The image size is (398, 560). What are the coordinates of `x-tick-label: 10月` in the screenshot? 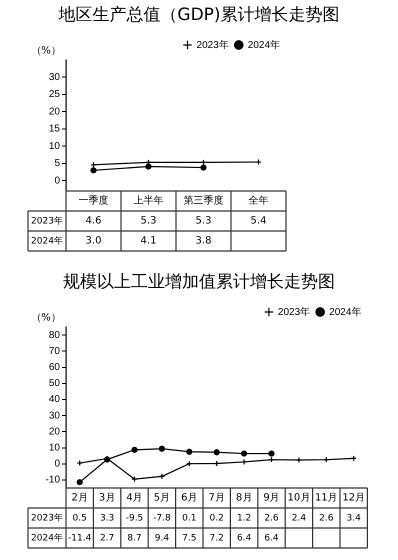 It's located at (299, 498).